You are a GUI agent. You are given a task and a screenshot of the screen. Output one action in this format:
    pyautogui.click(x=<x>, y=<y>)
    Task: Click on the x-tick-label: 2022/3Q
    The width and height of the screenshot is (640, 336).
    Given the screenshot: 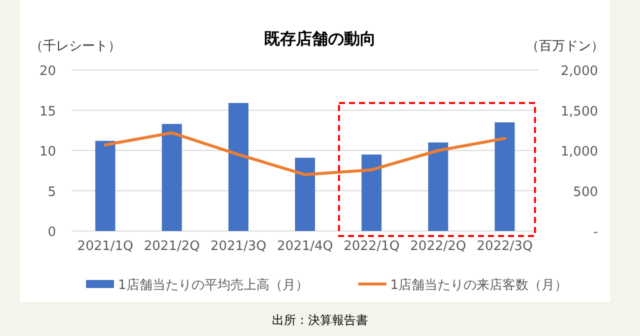 What is the action you would take?
    pyautogui.click(x=504, y=246)
    